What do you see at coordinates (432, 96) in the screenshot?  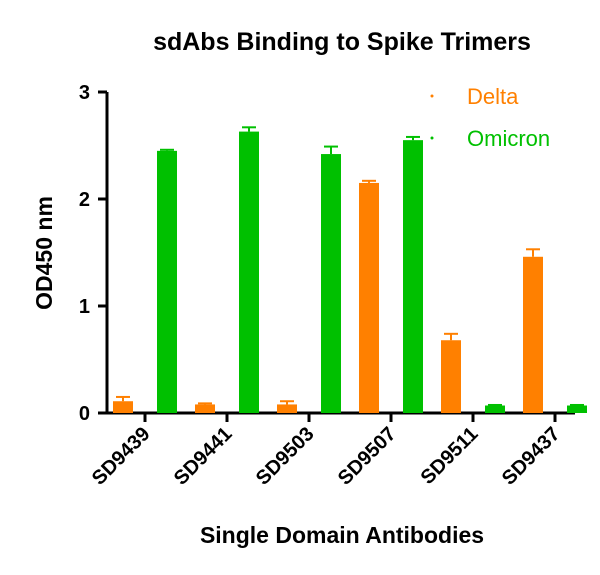 I see `legend-marker-delta` at bounding box center [432, 96].